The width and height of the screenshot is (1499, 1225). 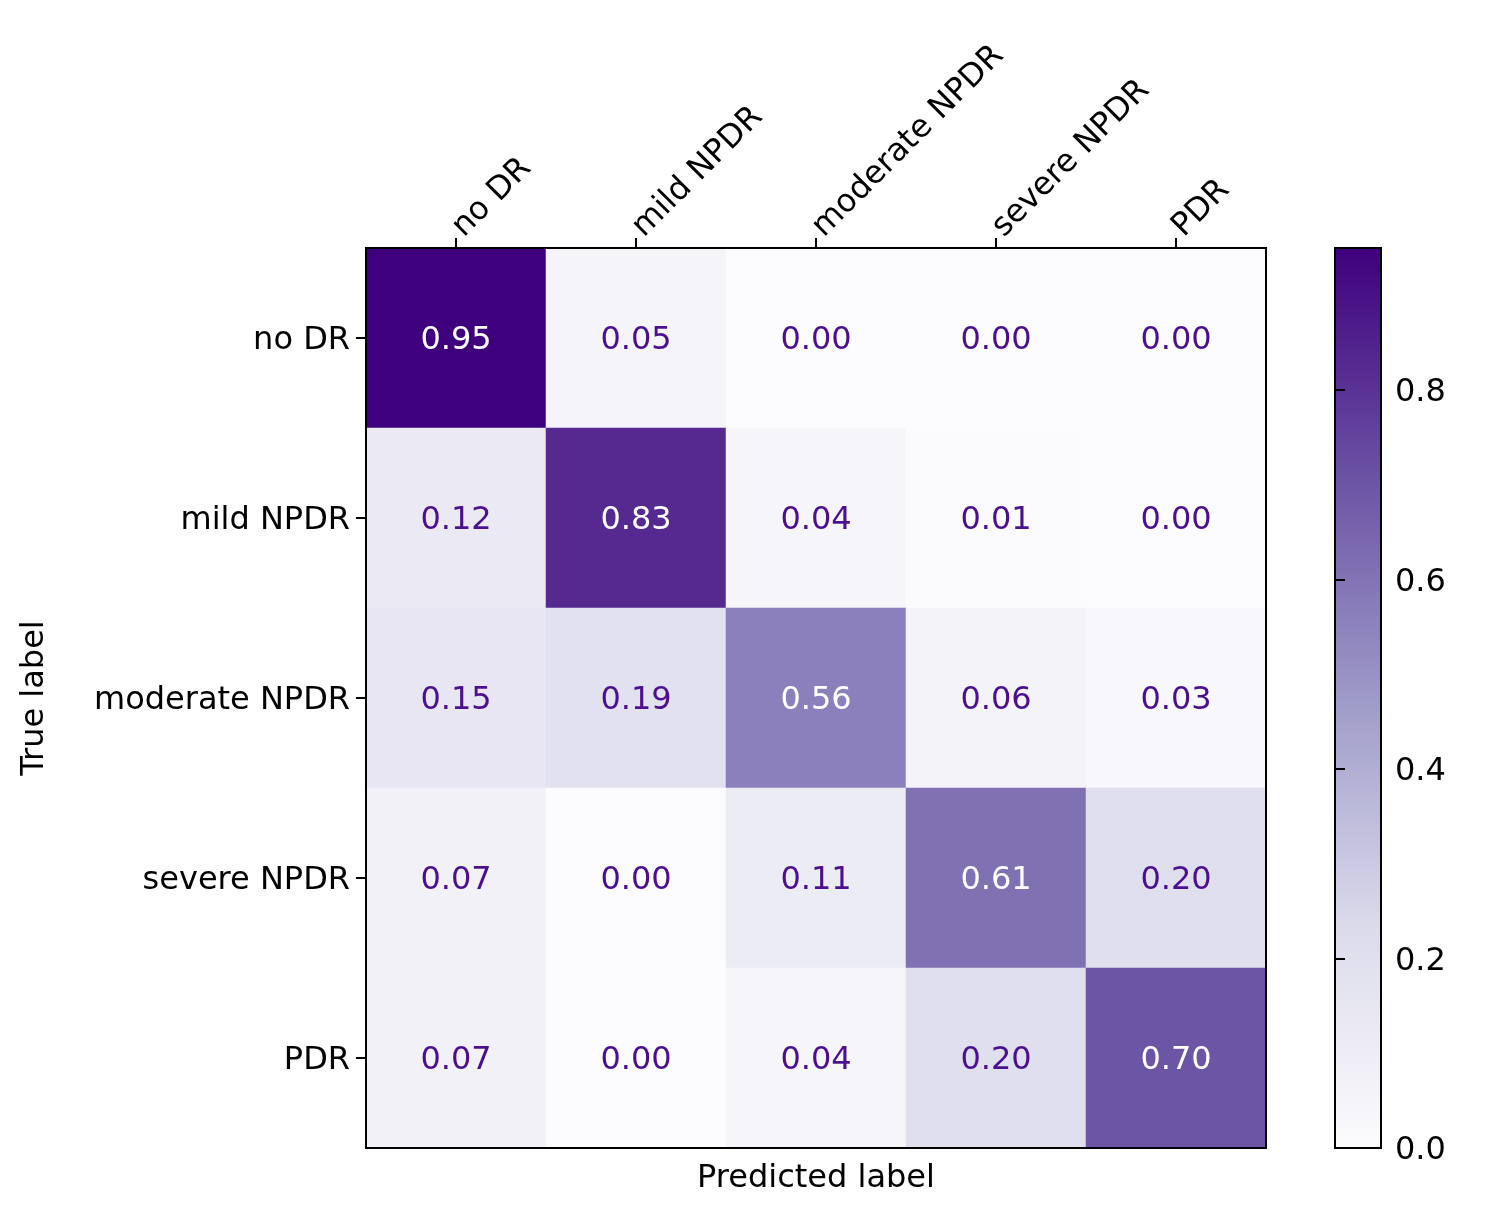 What do you see at coordinates (221, 698) in the screenshot?
I see `y-tick-label: moderate NPDR` at bounding box center [221, 698].